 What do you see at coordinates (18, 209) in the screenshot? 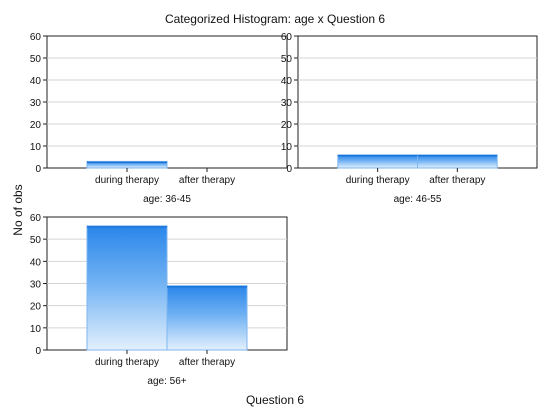
I see `y-axis-label: No of obs` at bounding box center [18, 209].